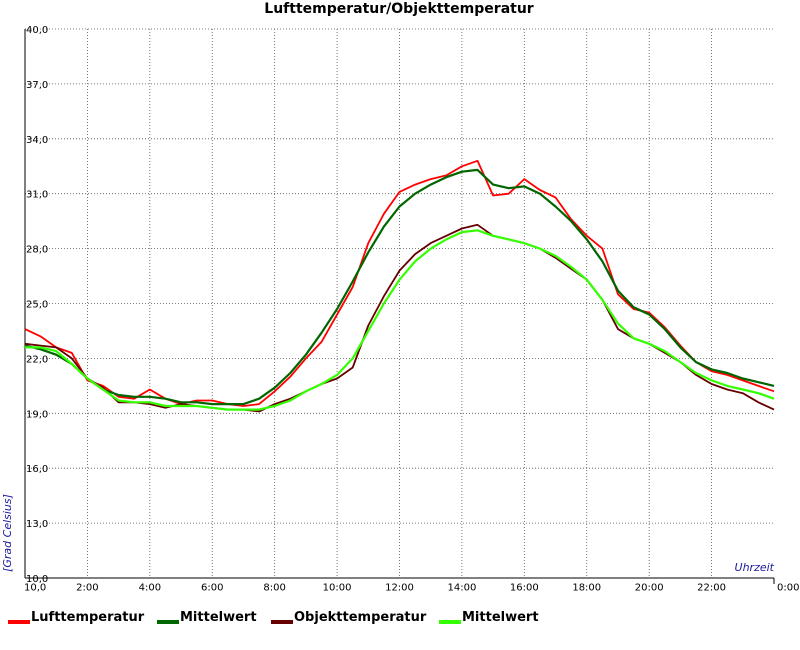 The image size is (800, 650). What do you see at coordinates (37, 30) in the screenshot?
I see `y-tick-label: 40,0` at bounding box center [37, 30].